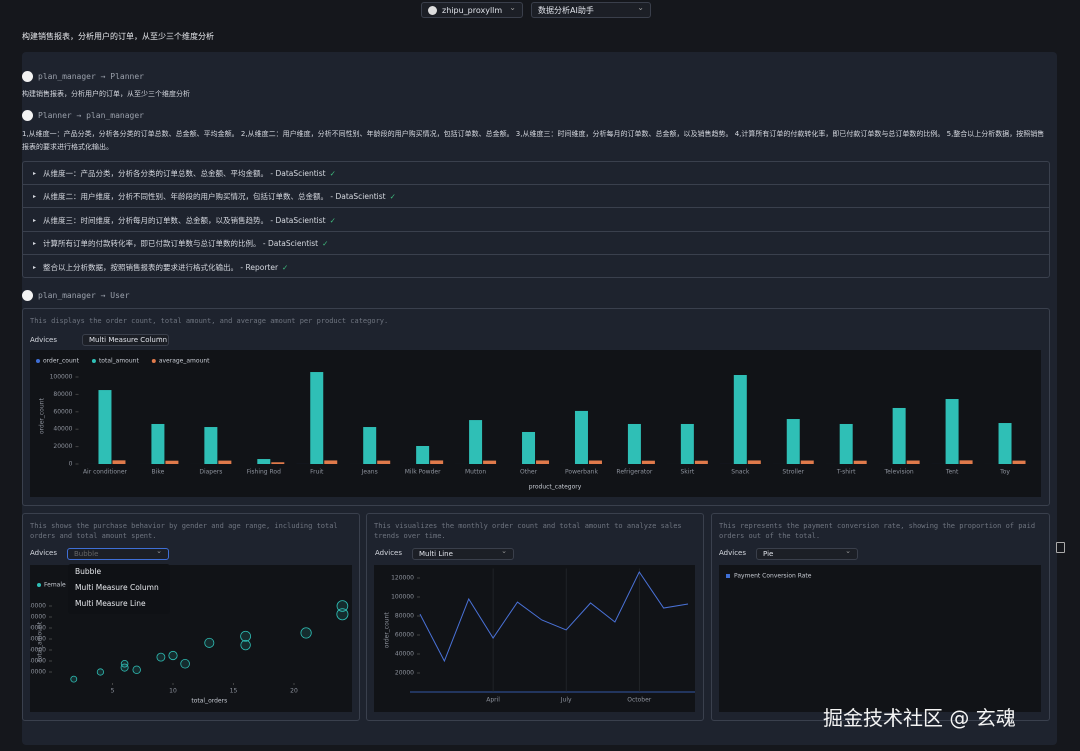 This screenshot has height=751, width=1080. Describe the element at coordinates (555, 487) in the screenshot. I see `x-axis-title: product_category` at that location.